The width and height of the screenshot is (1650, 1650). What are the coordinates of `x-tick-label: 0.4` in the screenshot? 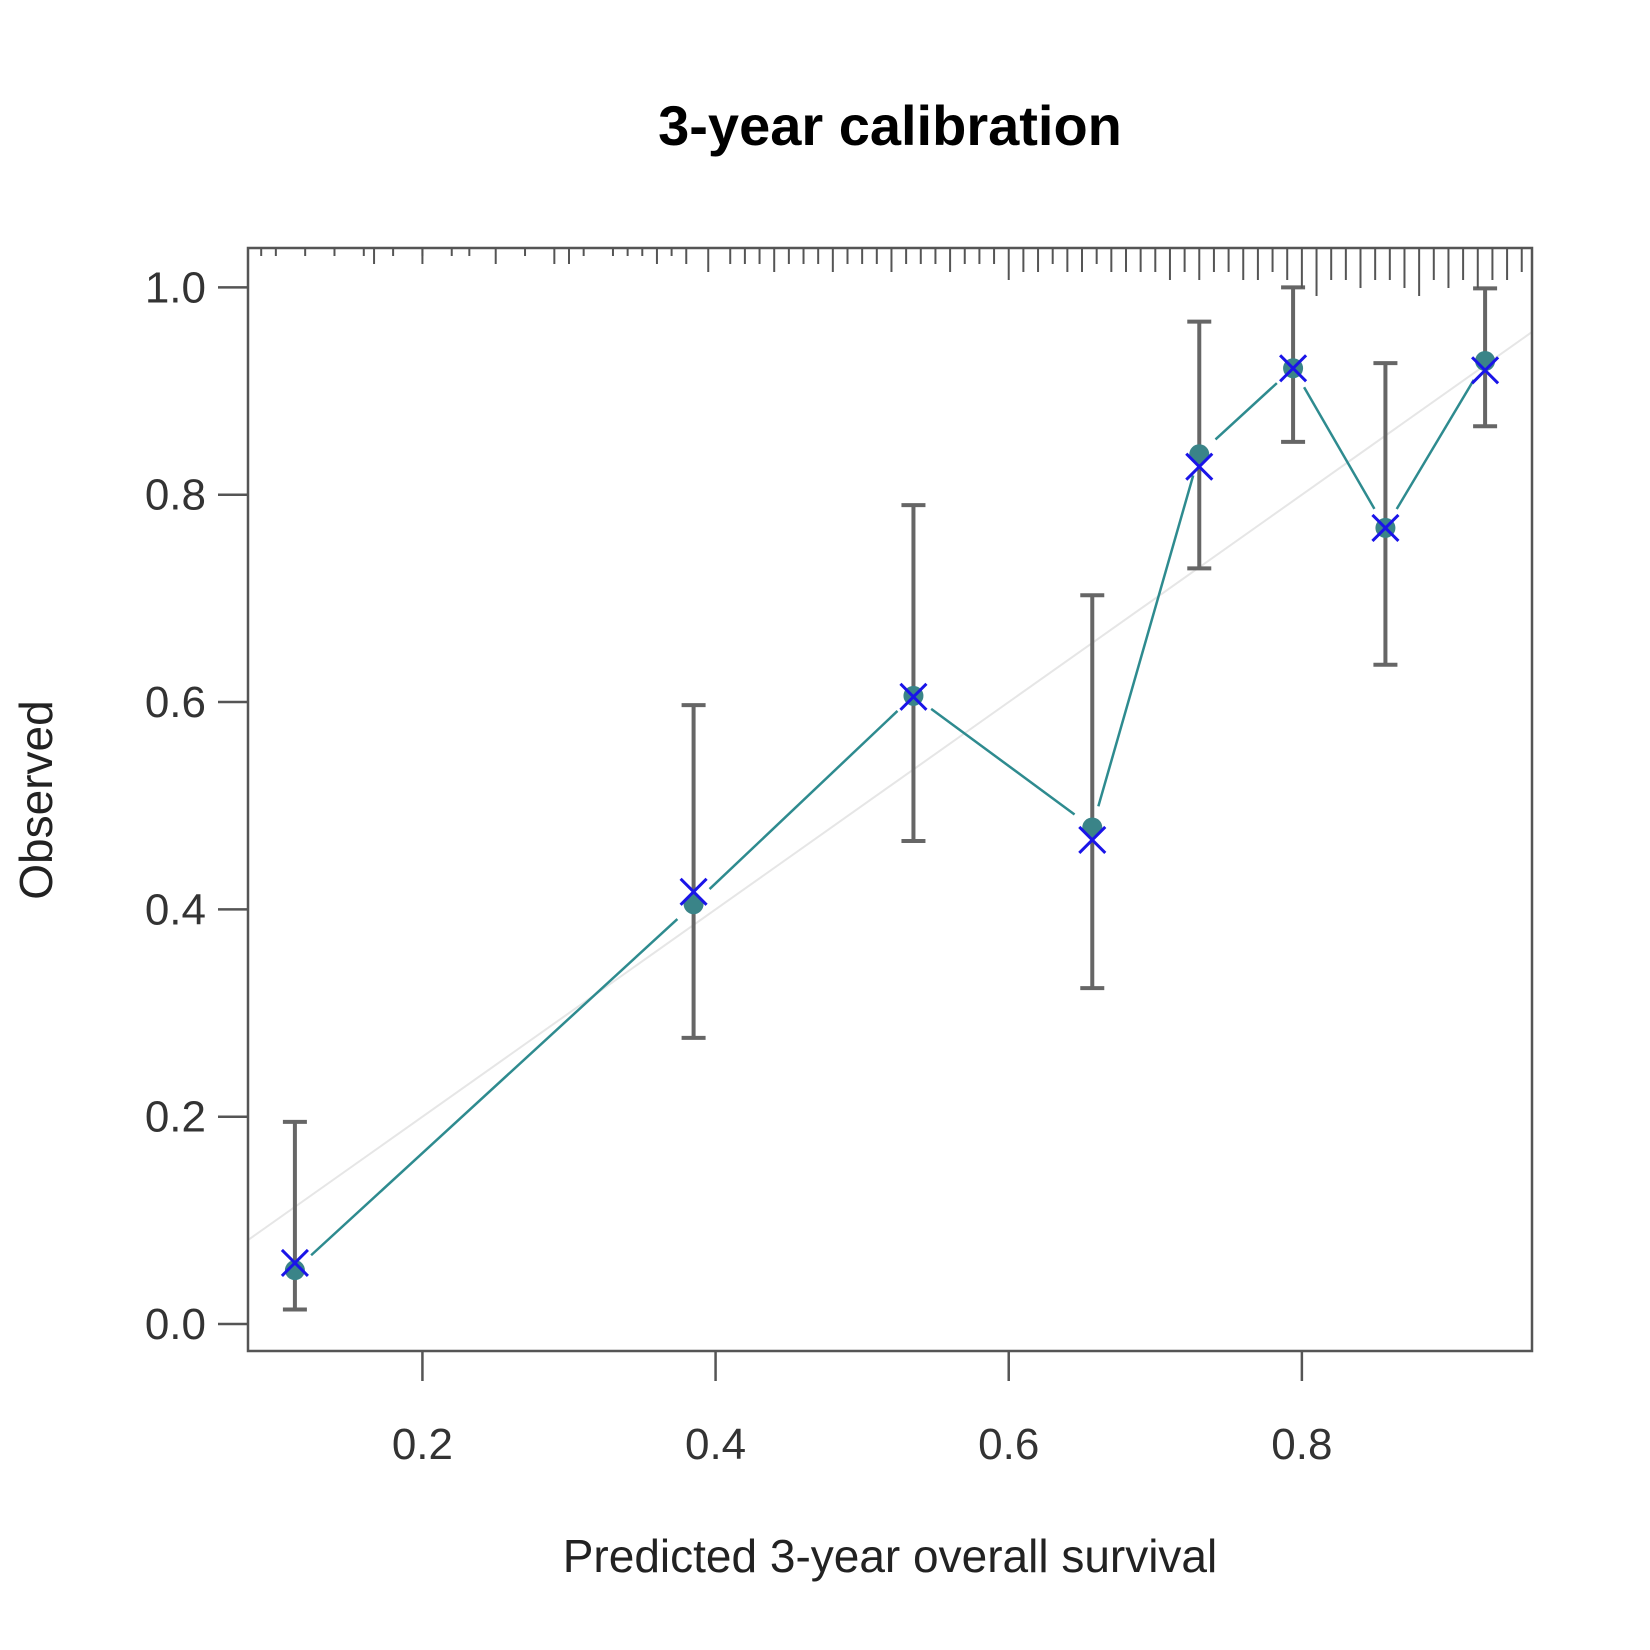 It's located at (715, 1444).